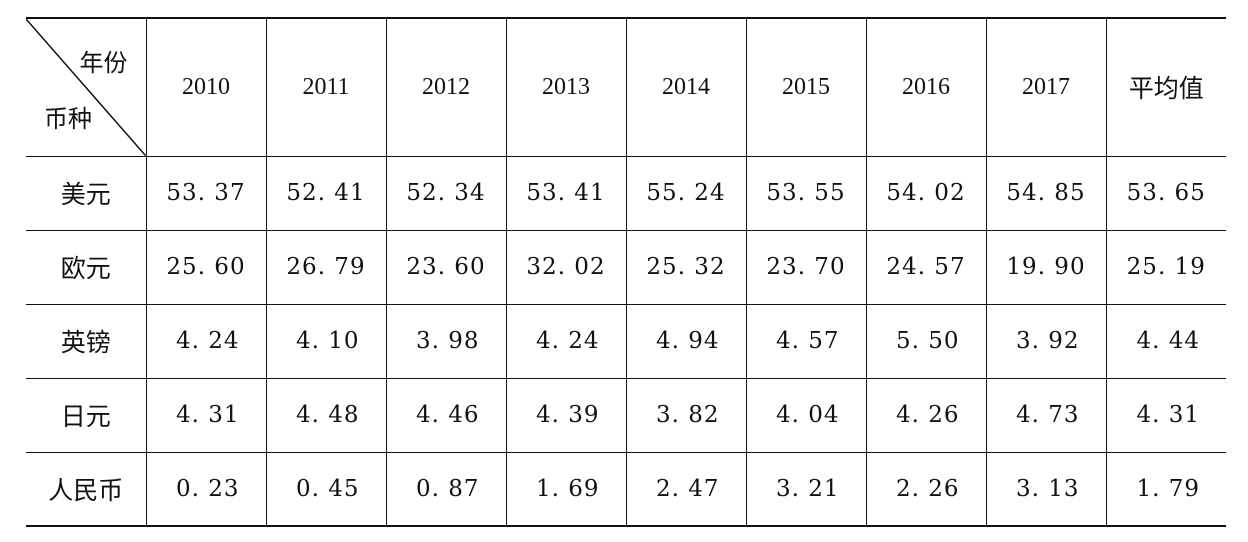  I want to click on diagonal-divider-line, so click(86, 87).